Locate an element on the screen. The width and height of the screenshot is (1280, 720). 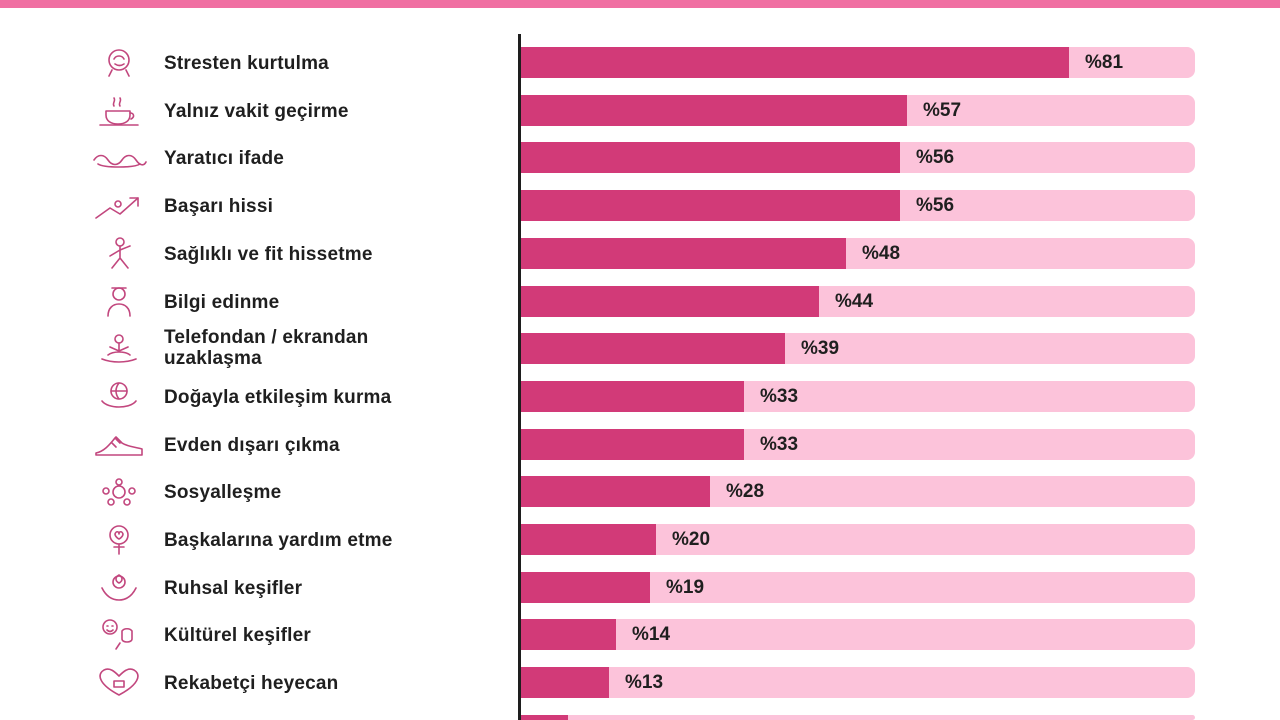
chart-row: Kültürel keşifler %14 is located at coordinates (640, 635).